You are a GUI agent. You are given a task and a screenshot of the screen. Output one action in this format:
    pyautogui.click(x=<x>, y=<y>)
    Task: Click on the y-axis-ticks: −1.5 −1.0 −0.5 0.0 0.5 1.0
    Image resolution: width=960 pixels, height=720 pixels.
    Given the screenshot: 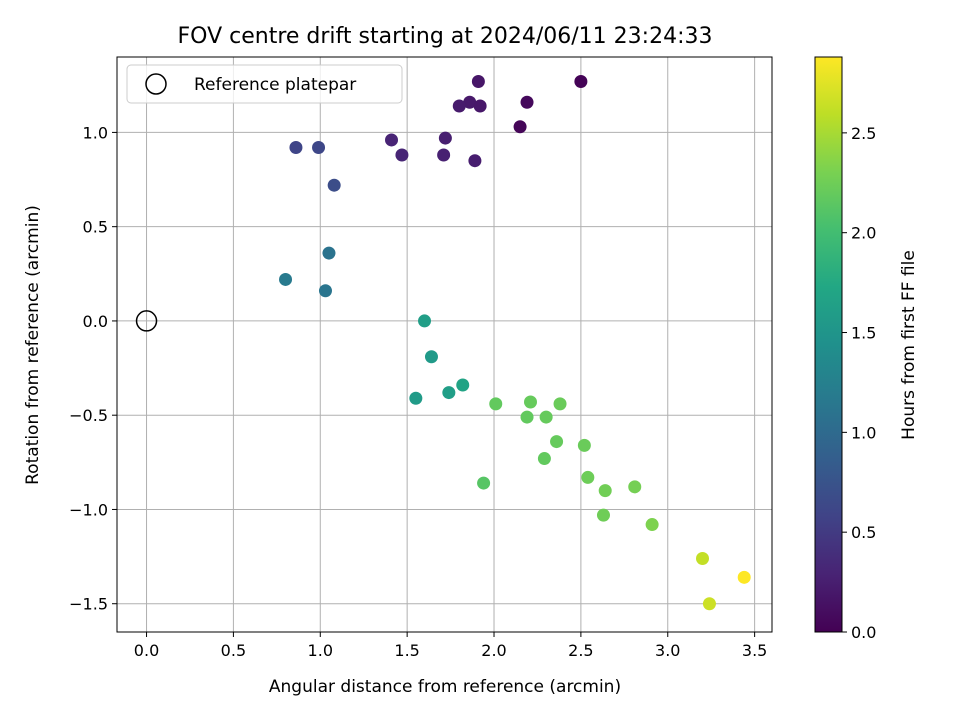 What is the action you would take?
    pyautogui.click(x=93, y=368)
    